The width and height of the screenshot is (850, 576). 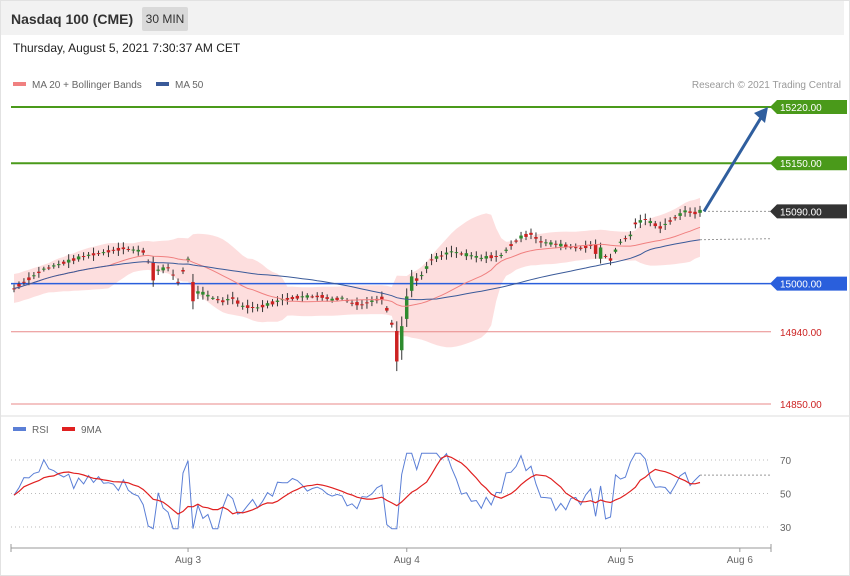 I want to click on rsi-swatch, so click(x=19, y=429).